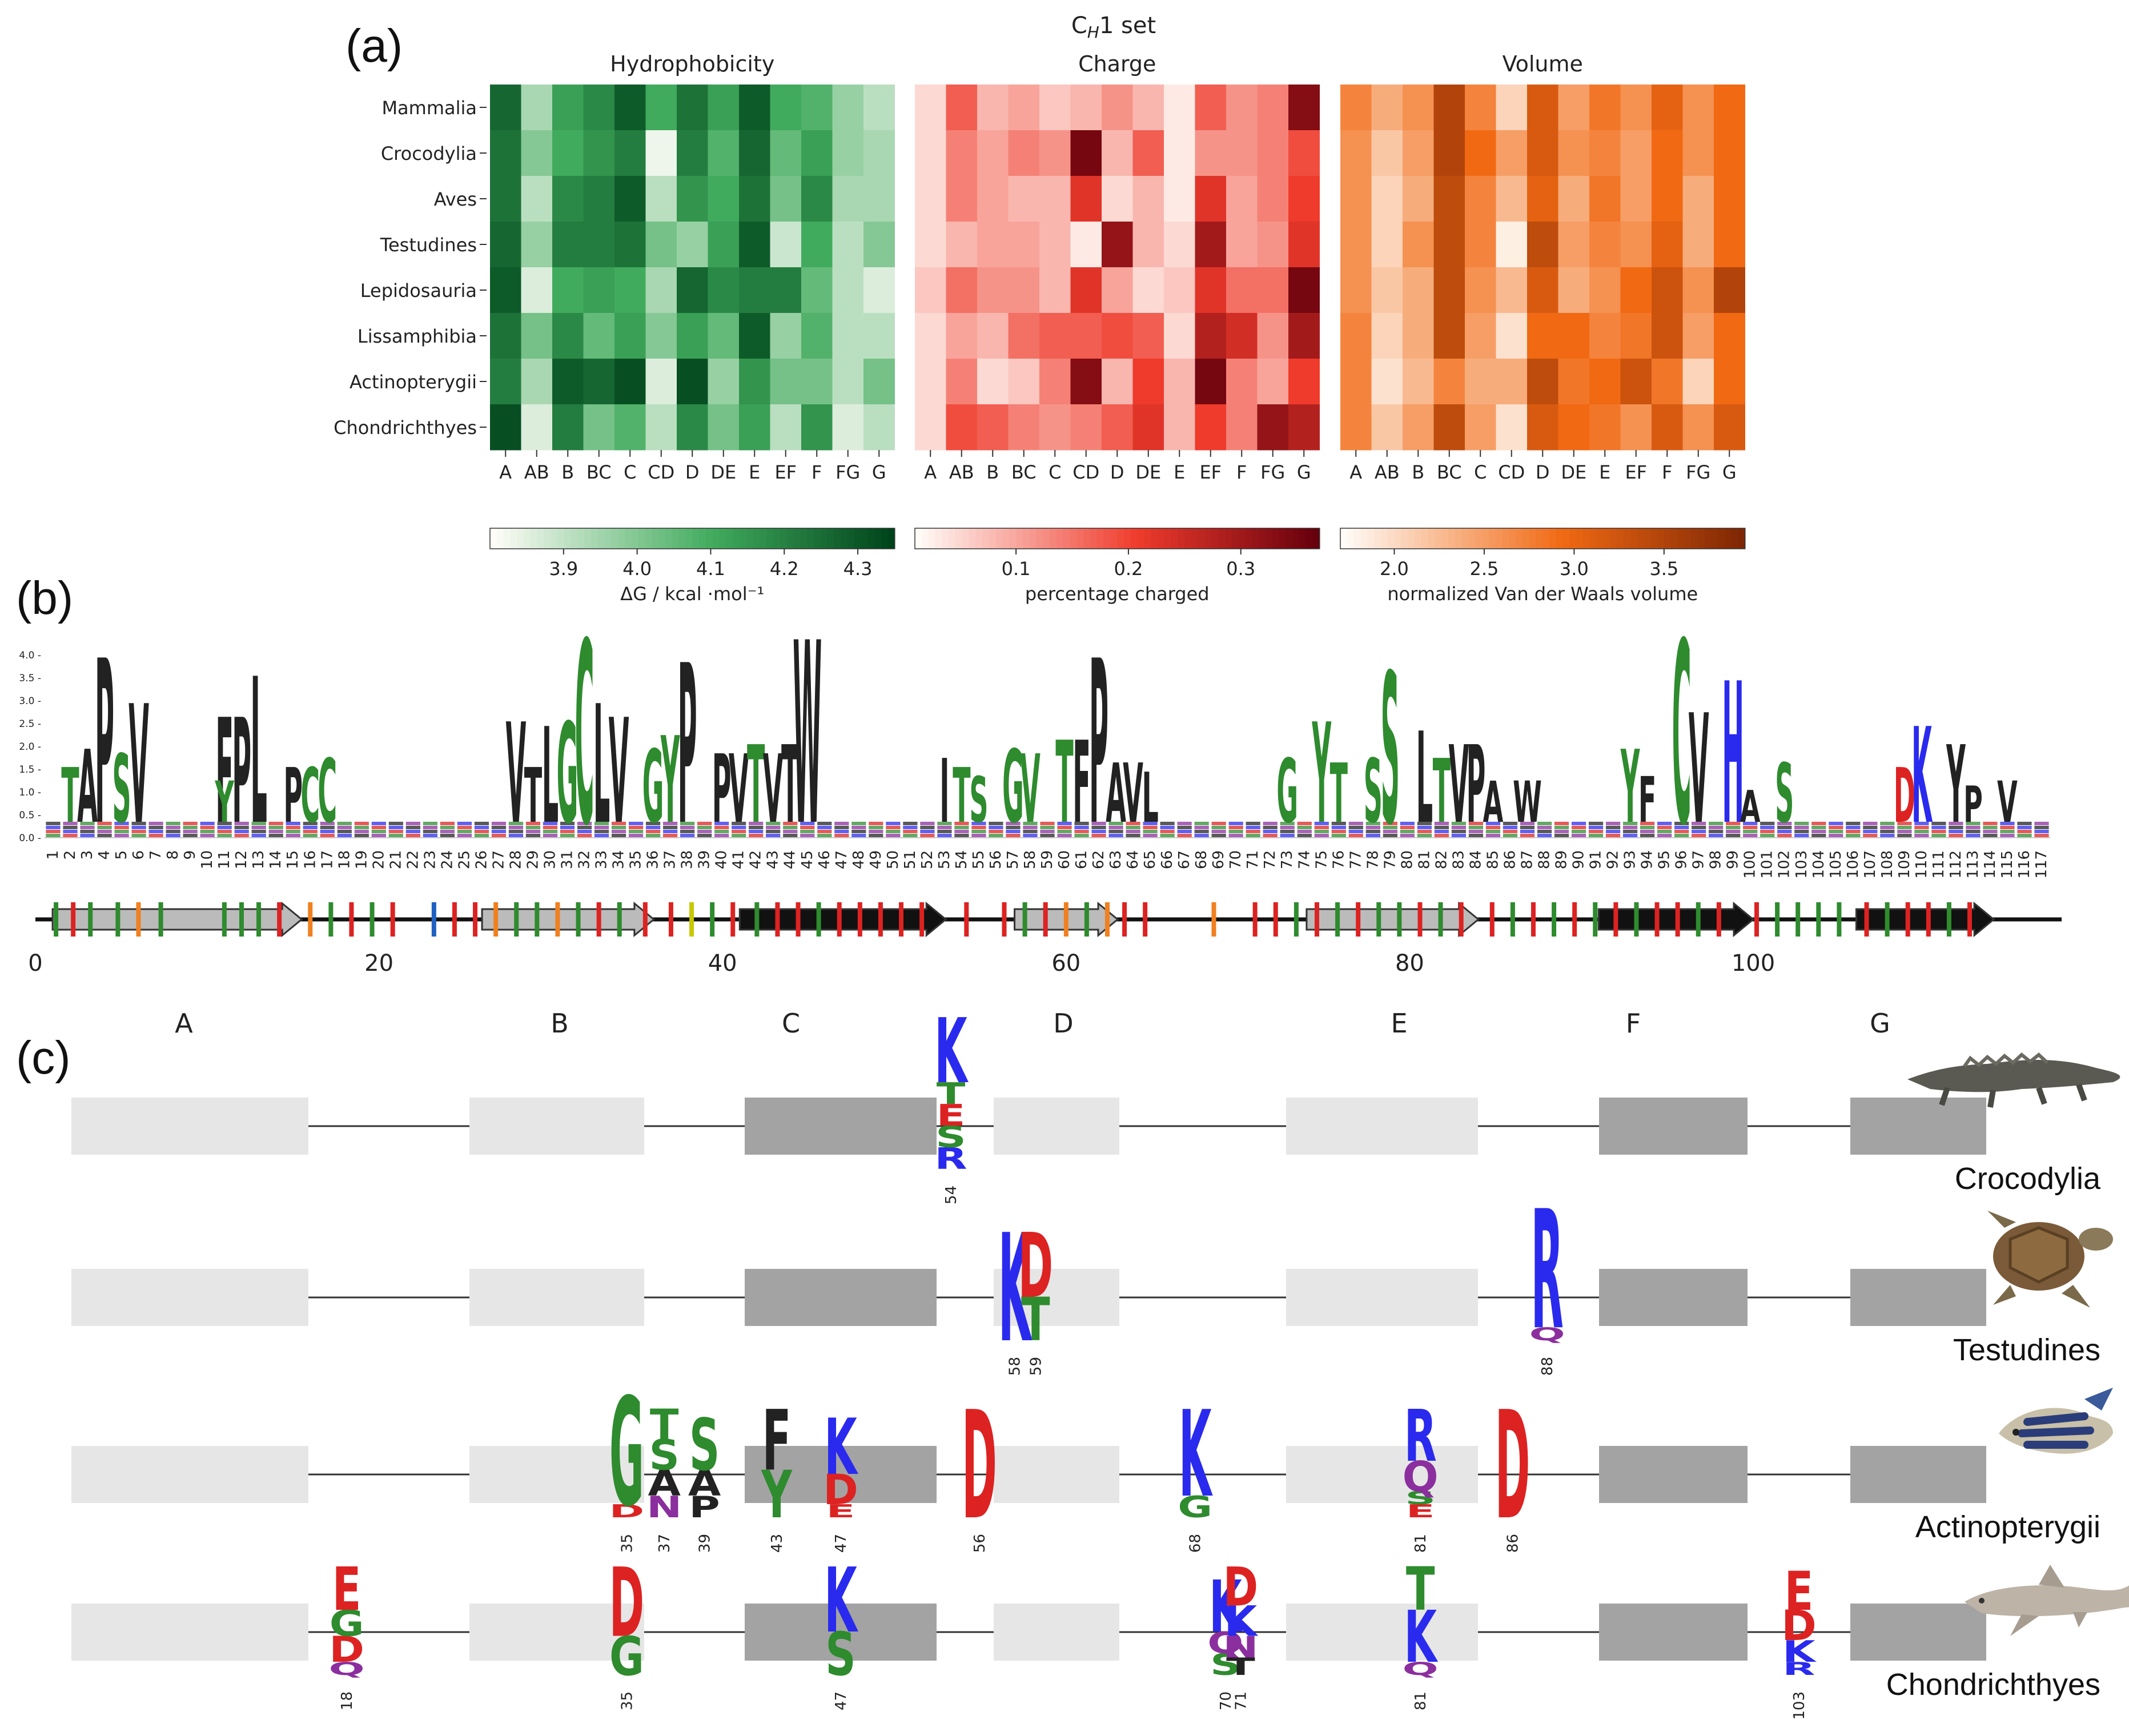 The height and width of the screenshot is (1736, 2129). What do you see at coordinates (630, 472) in the screenshot?
I see `col-label: C` at bounding box center [630, 472].